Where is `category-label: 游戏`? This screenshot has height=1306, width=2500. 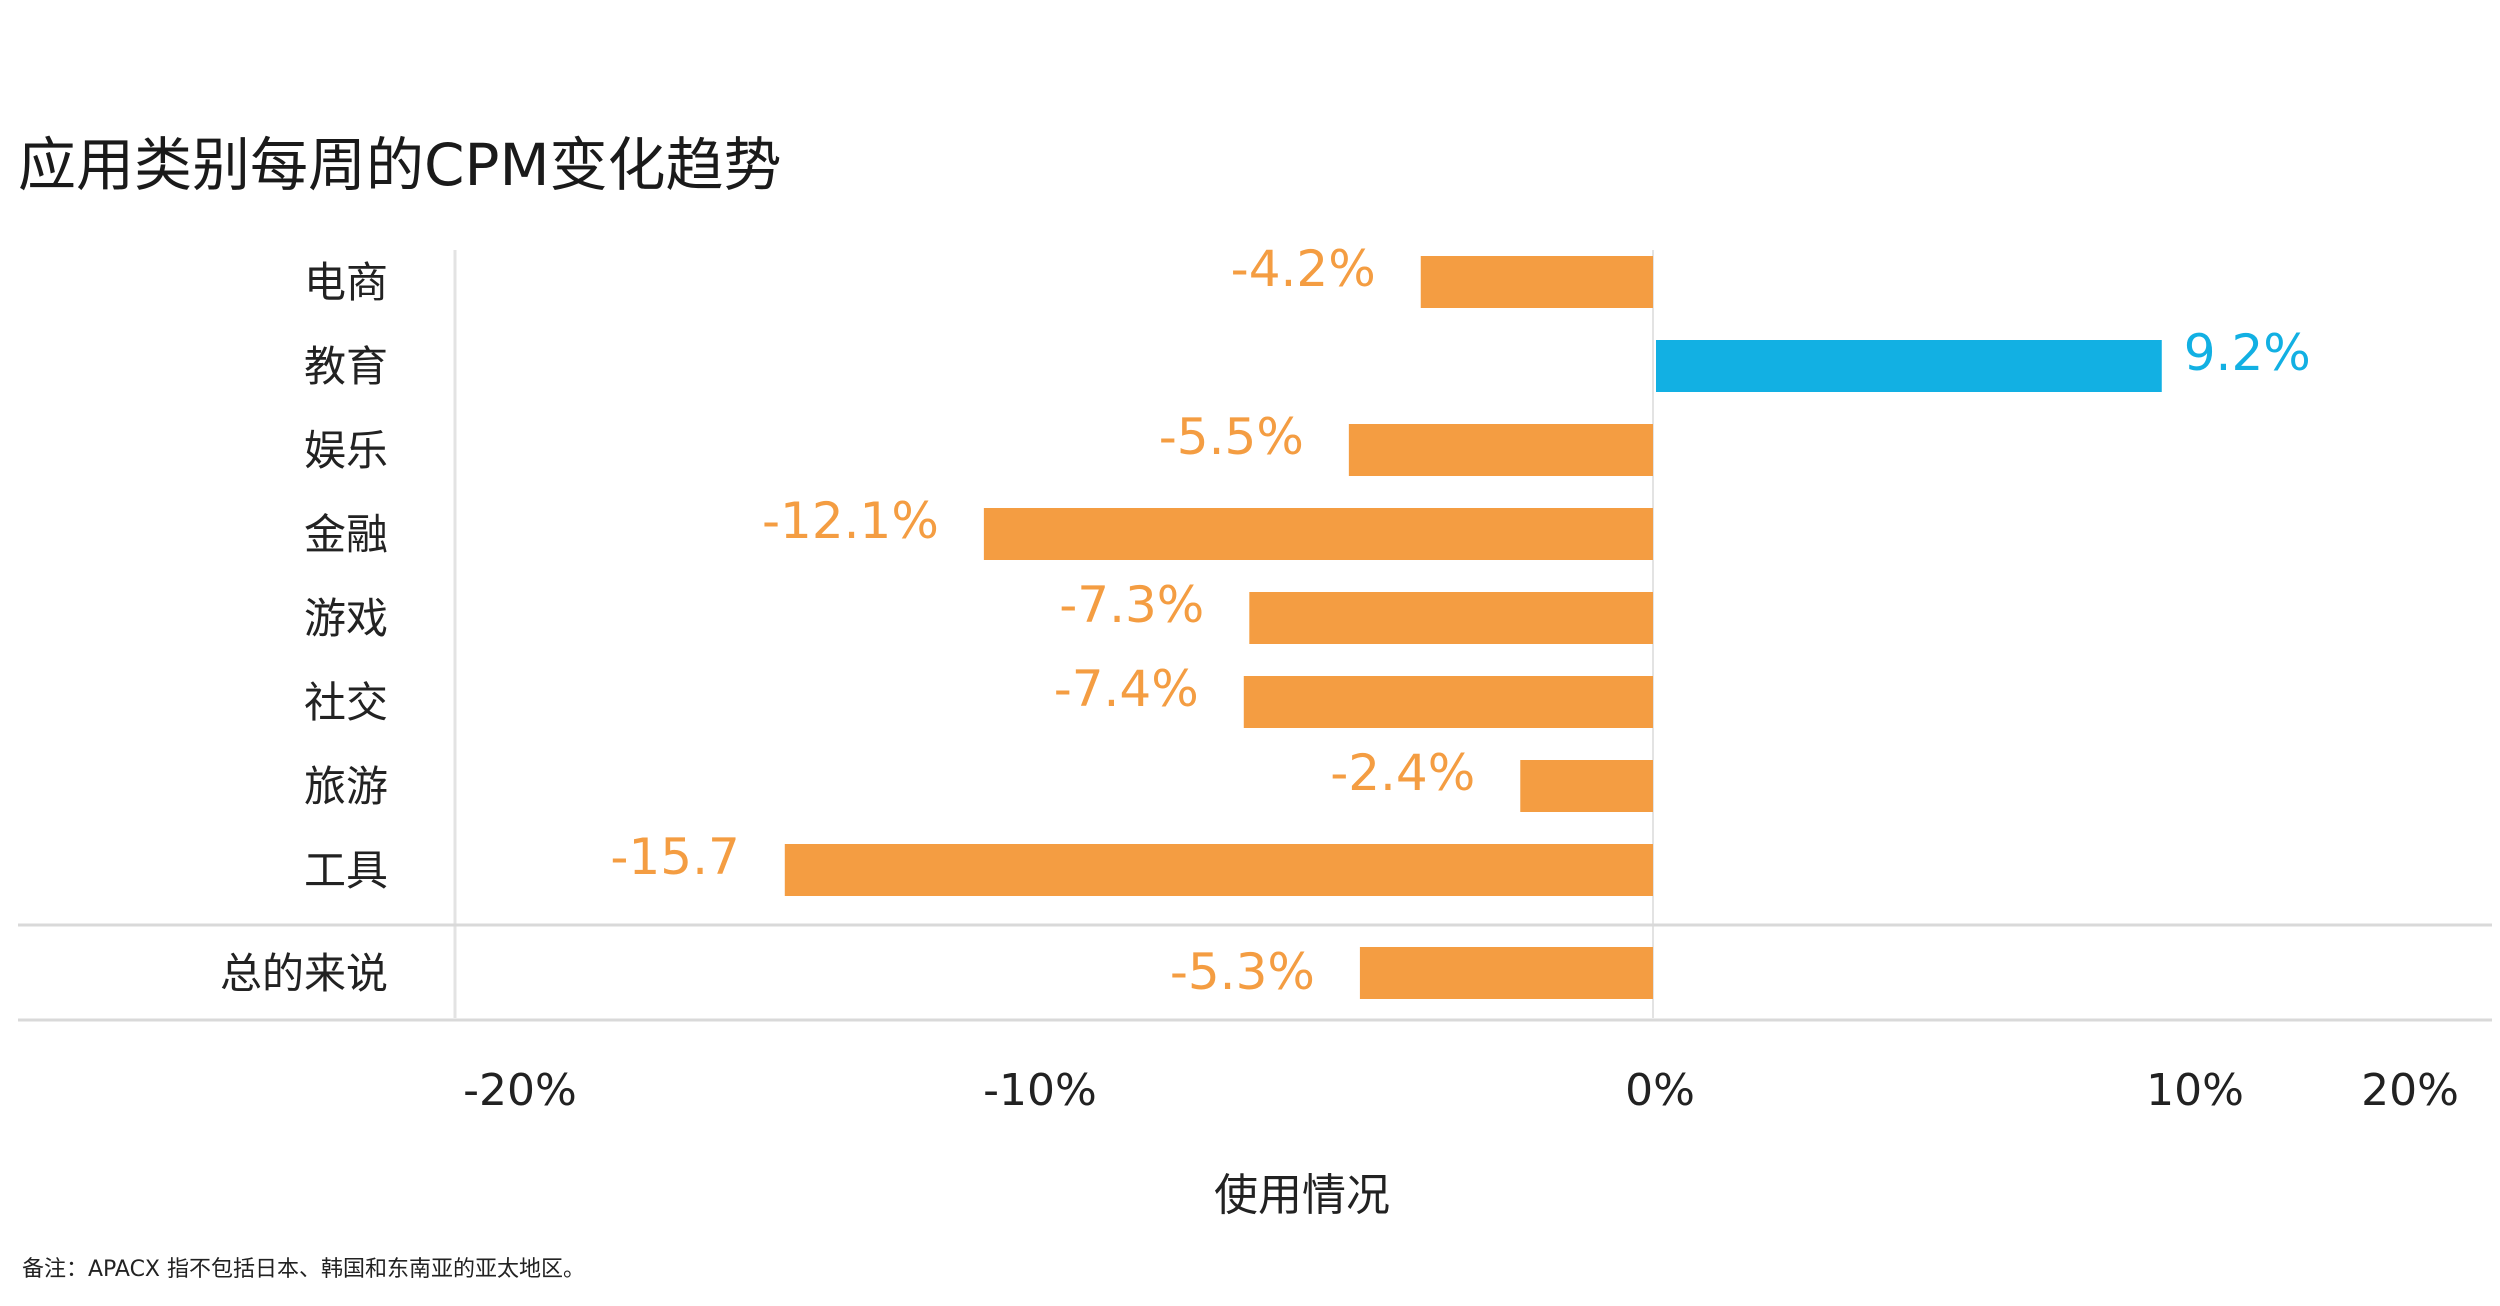
category-label: 游戏 is located at coordinates (346, 618).